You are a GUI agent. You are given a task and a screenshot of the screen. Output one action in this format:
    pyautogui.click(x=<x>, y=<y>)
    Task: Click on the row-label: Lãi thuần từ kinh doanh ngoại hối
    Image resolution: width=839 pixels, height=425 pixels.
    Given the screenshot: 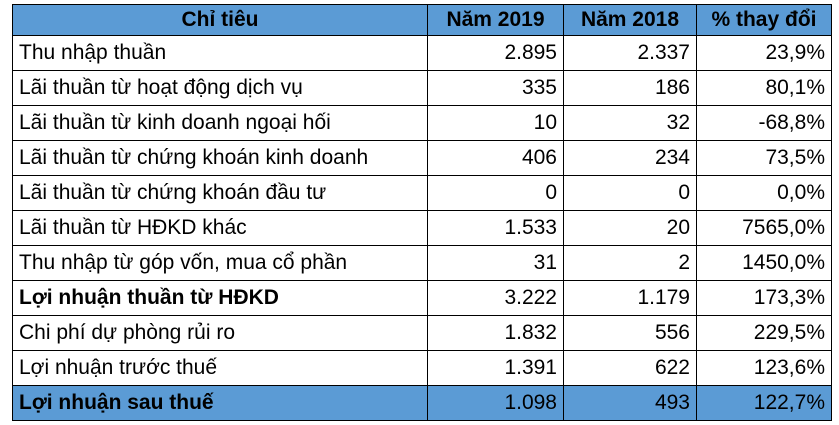 What is the action you would take?
    pyautogui.click(x=220, y=123)
    